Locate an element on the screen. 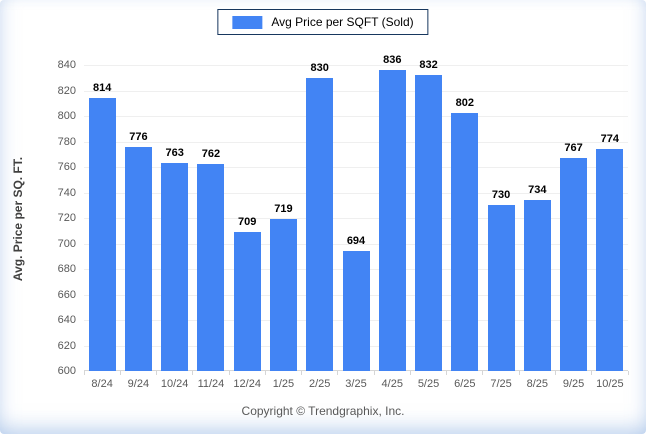 This screenshot has width=646, height=434. y-tick-label: 660 is located at coordinates (66, 294).